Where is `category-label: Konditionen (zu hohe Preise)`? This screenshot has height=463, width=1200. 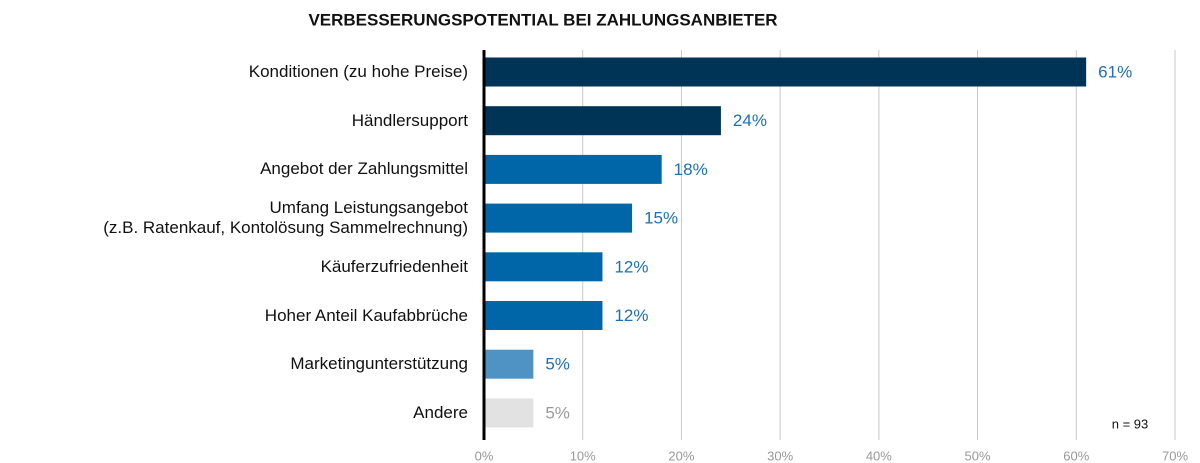 category-label: Konditionen (zu hohe Preise) is located at coordinates (358, 71).